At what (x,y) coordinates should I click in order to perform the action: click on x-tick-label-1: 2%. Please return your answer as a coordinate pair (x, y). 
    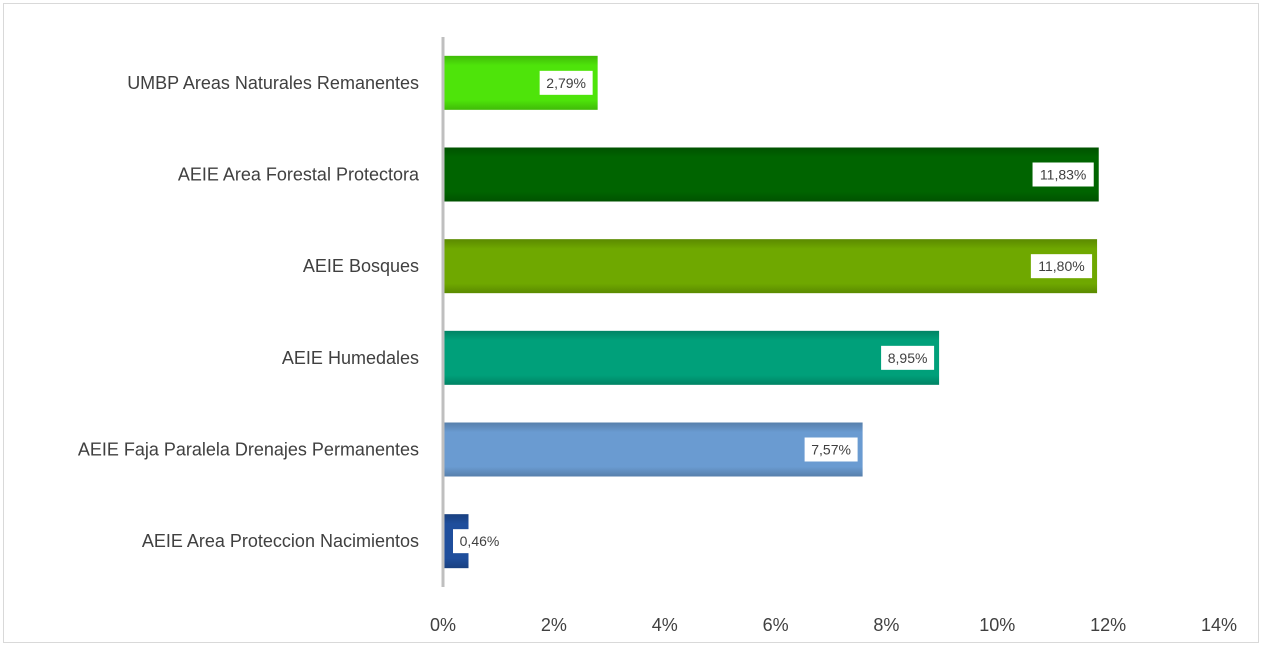
    Looking at the image, I should click on (554, 625).